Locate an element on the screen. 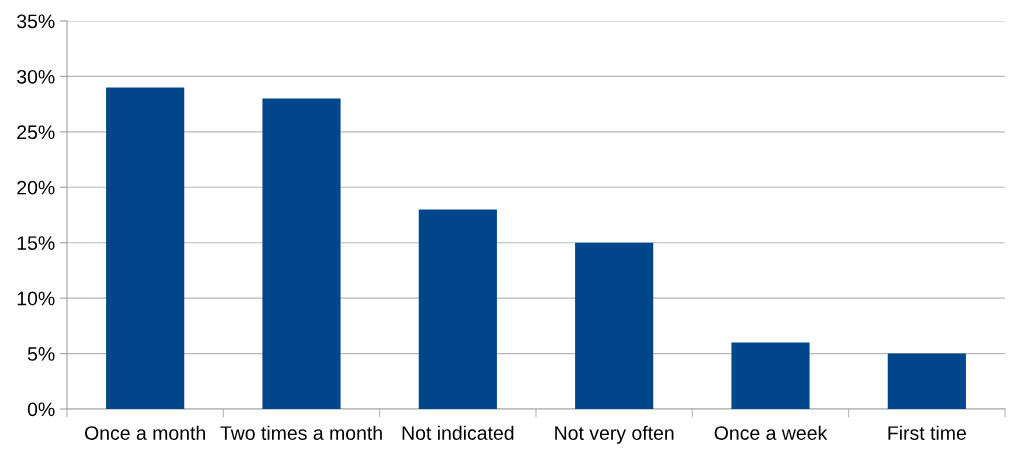 The width and height of the screenshot is (1016, 452). x-tick-label: Not indicated is located at coordinates (458, 432).